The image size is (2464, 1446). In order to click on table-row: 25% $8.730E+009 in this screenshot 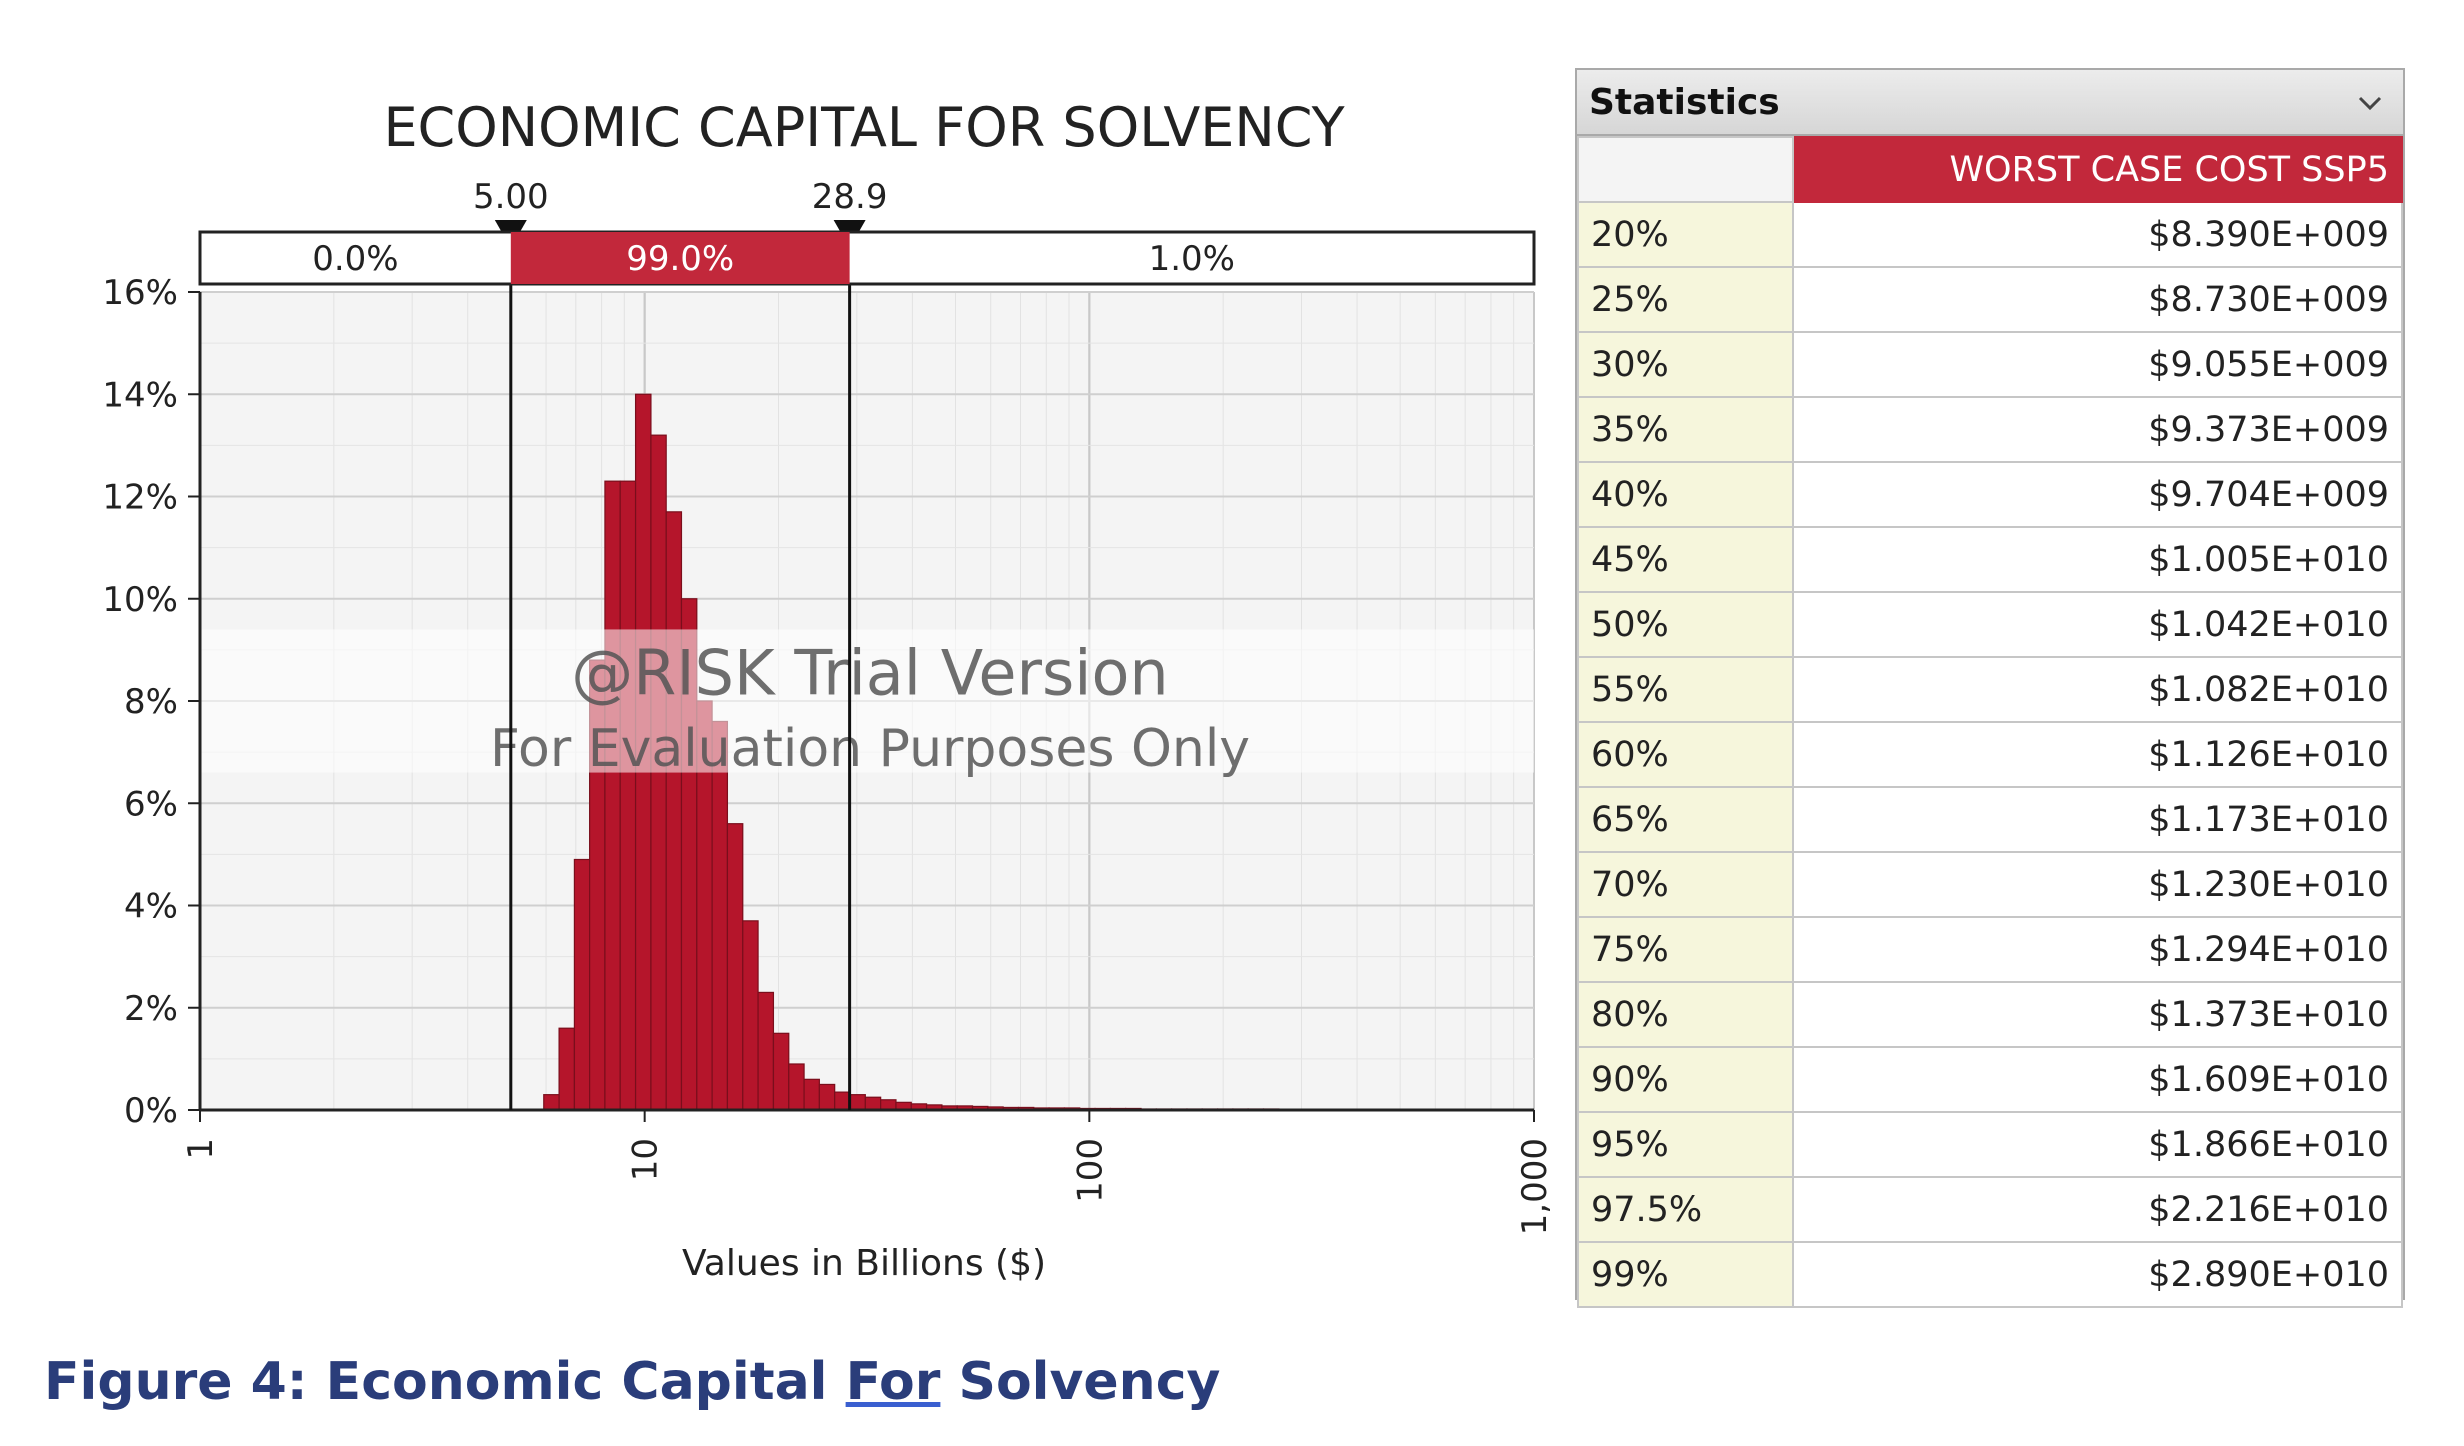, I will do `click(1990, 299)`.